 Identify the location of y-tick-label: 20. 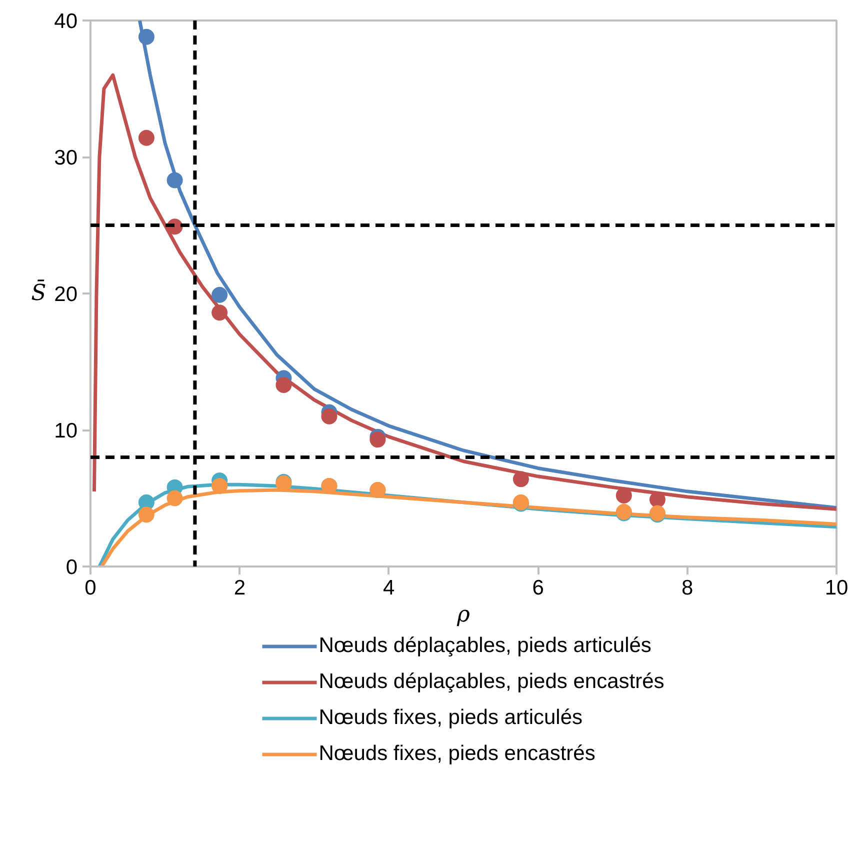
(66, 294).